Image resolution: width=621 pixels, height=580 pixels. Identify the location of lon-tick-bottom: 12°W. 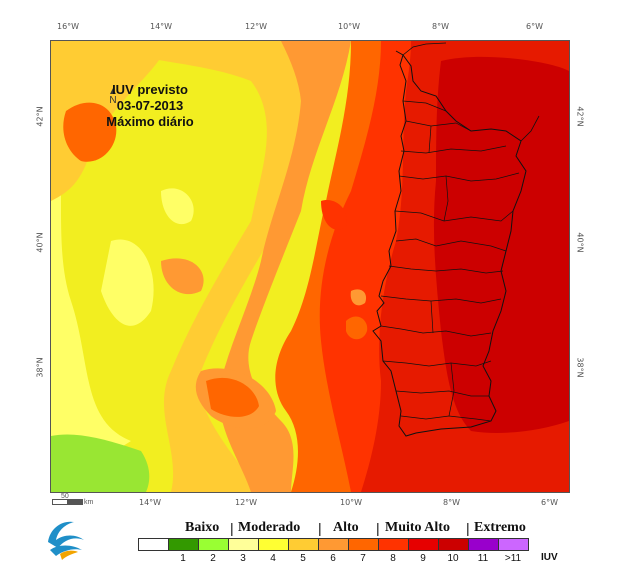
(246, 502).